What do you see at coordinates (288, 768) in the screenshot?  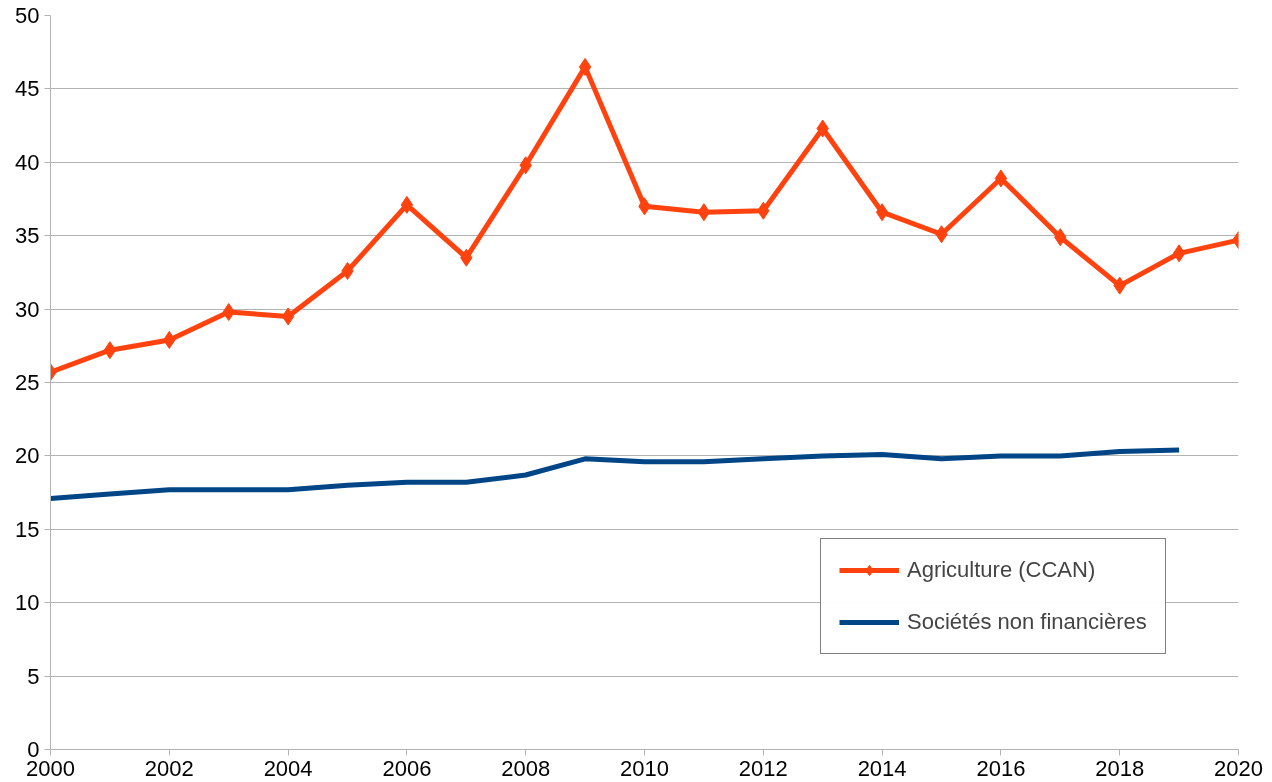 I see `x-tick-label: 2004` at bounding box center [288, 768].